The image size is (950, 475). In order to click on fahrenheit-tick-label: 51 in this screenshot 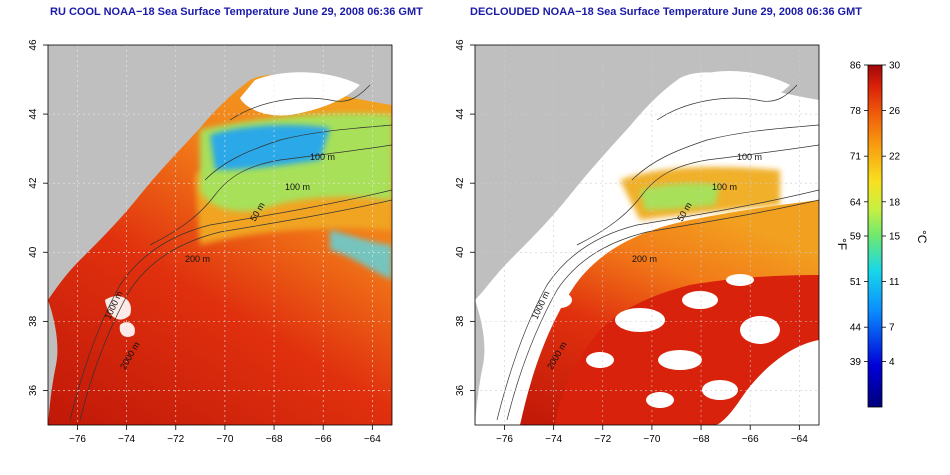, I will do `click(856, 282)`.